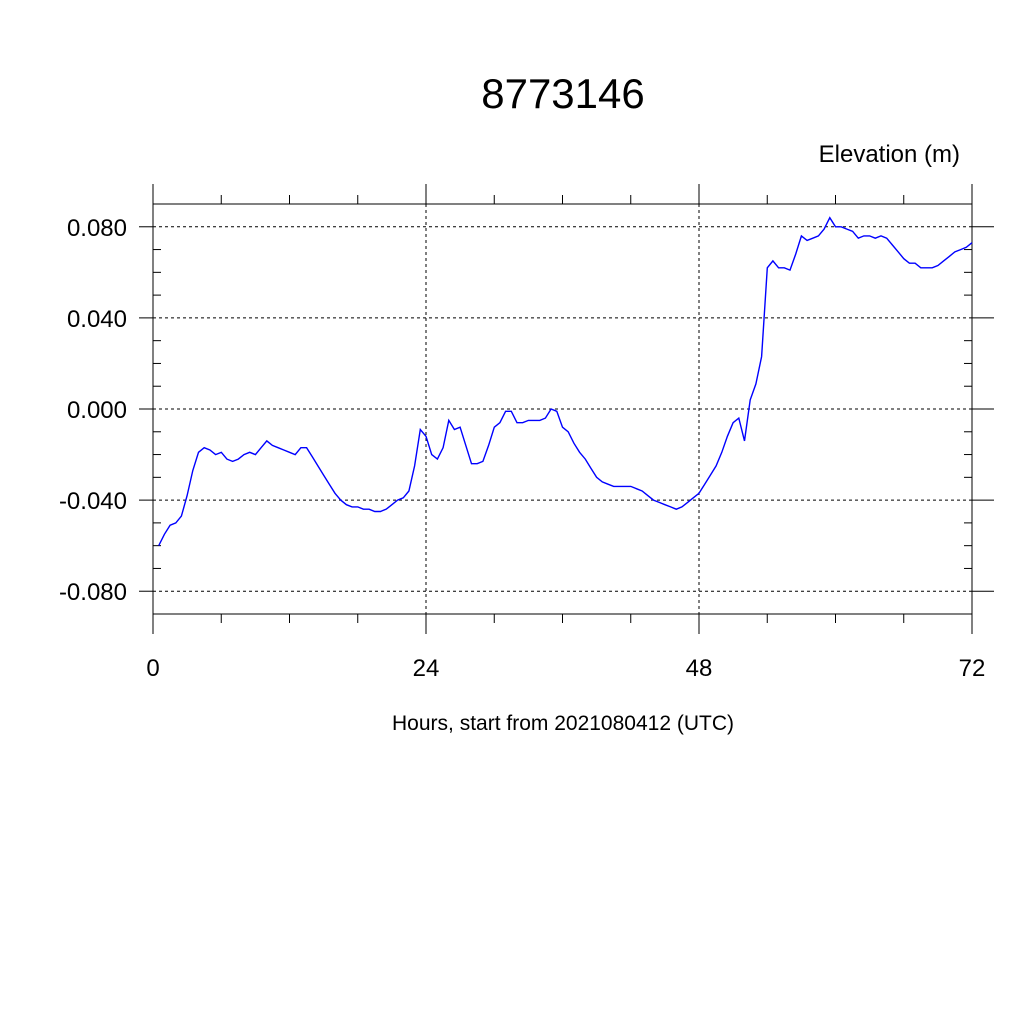 This screenshot has height=1024, width=1024. I want to click on x-tick-label-3: 72, so click(972, 668).